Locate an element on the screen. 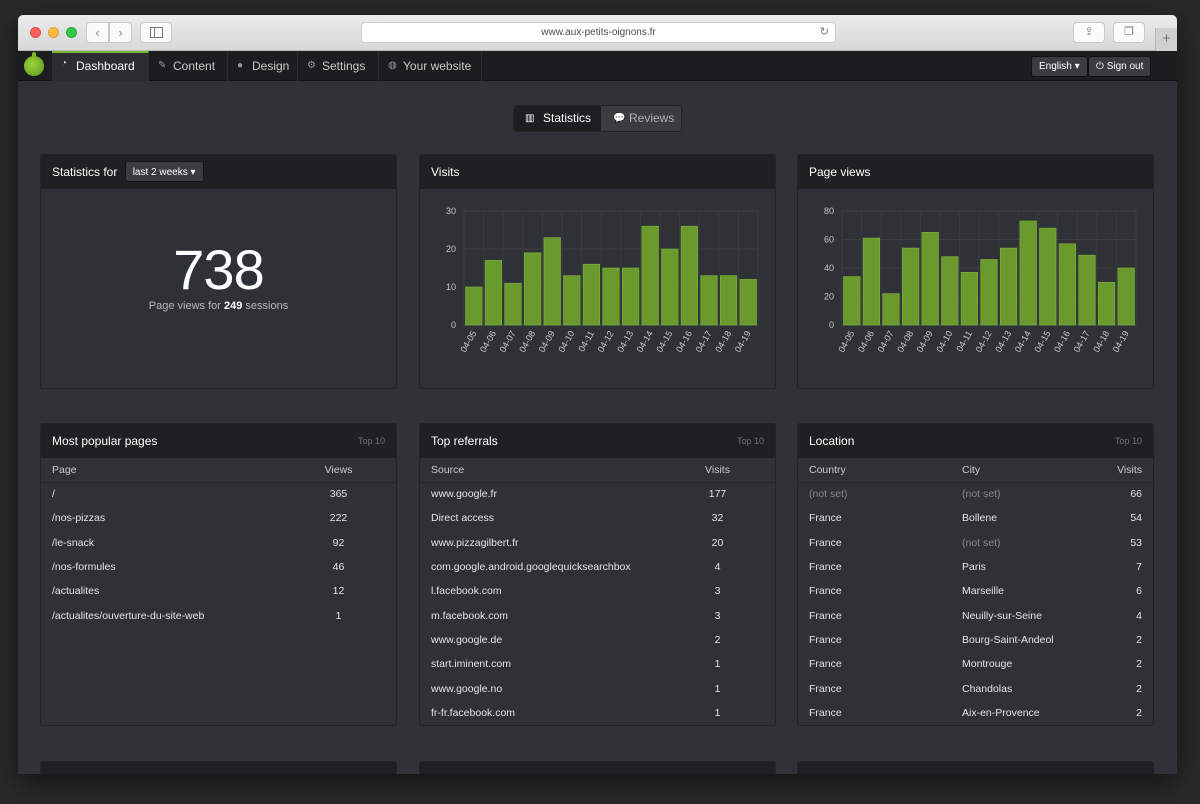  x-tick-label: 04-17 is located at coordinates (1082, 341).